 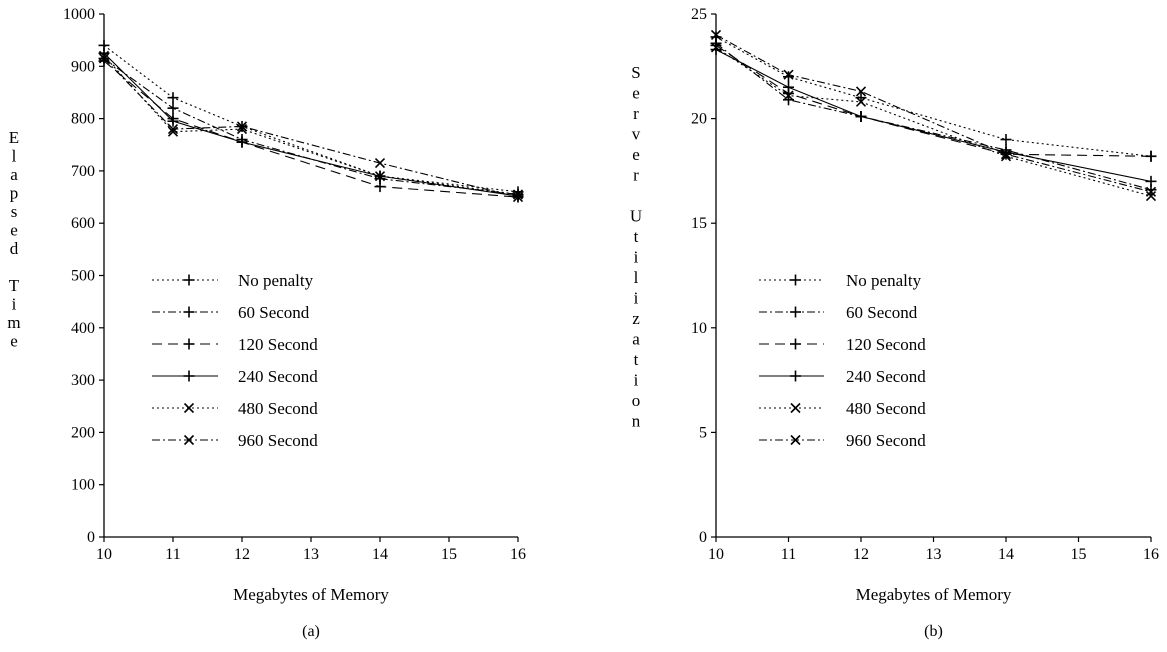 I want to click on series-240-second, so click(x=311, y=124).